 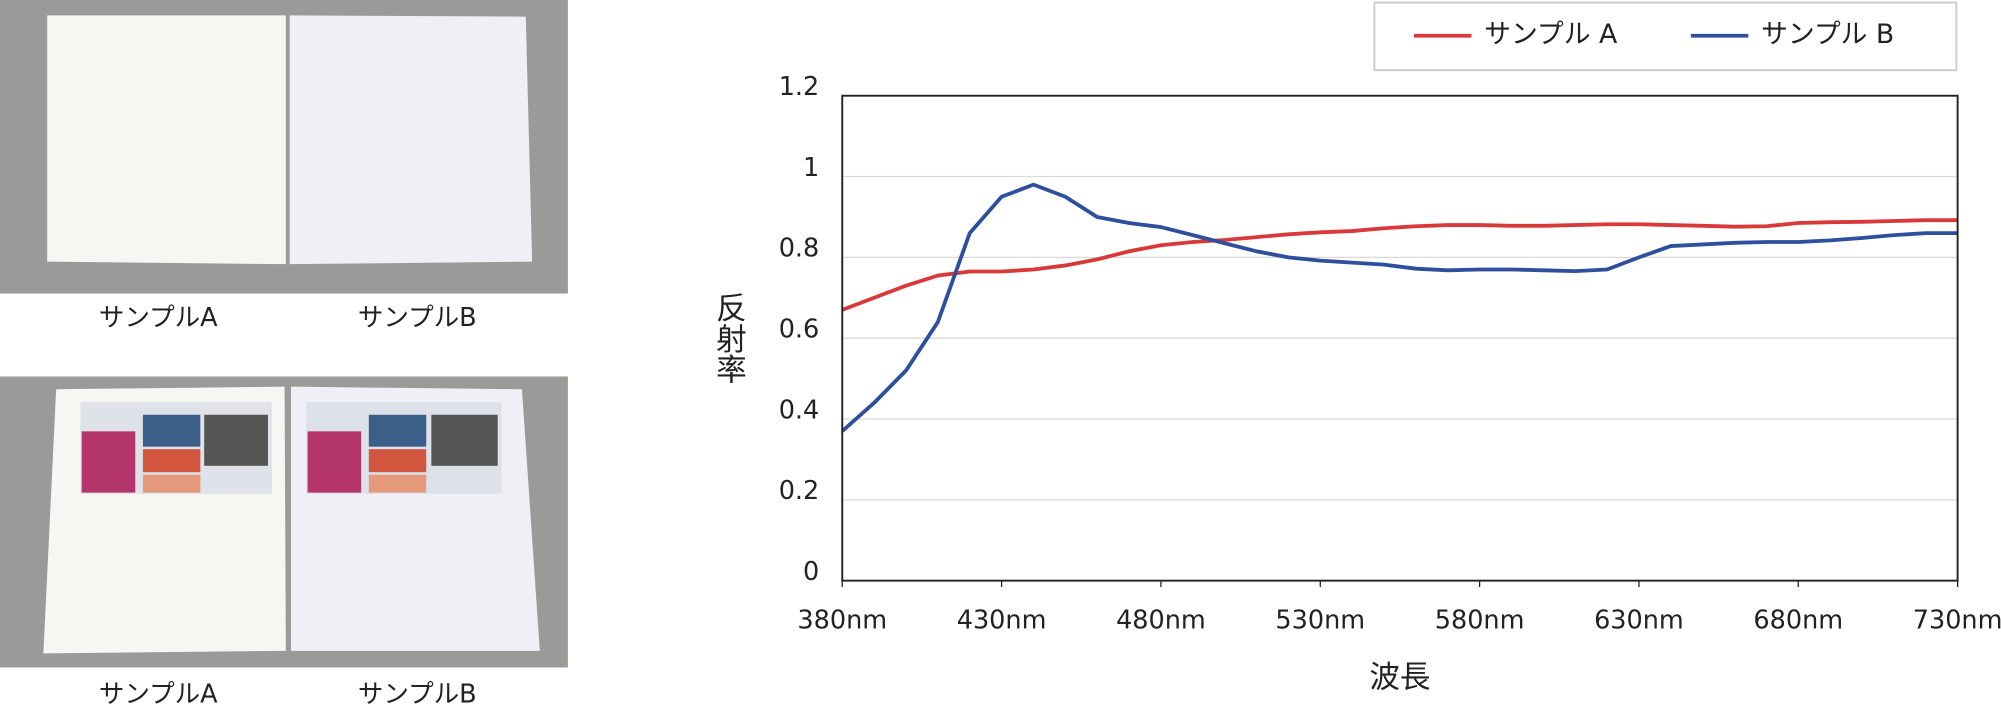 What do you see at coordinates (1827, 34) in the screenshot?
I see `legend-label: サンプル B` at bounding box center [1827, 34].